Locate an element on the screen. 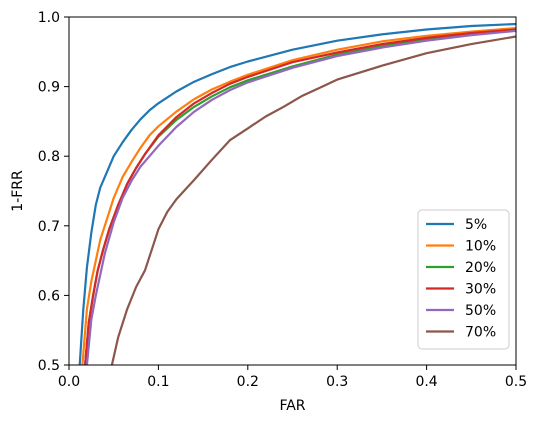 This screenshot has height=425, width=540. y-axis: 0.5 0.6 0.7 0.8 0.9 1.0 is located at coordinates (53, 192).